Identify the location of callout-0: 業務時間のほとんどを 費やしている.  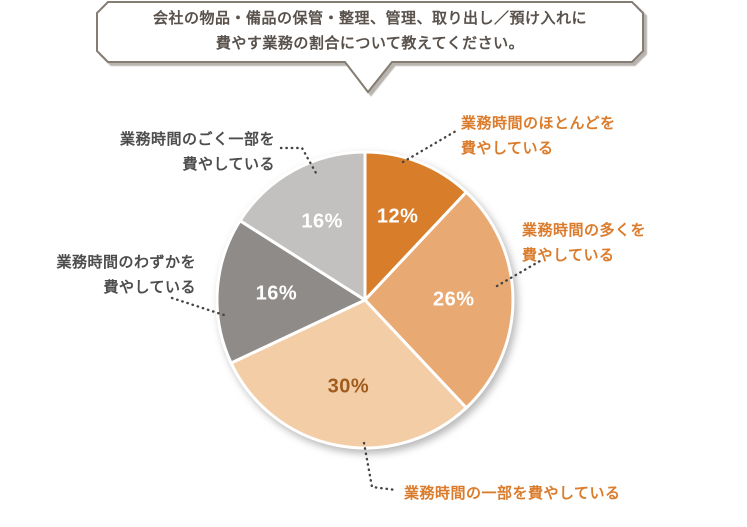
(538, 136).